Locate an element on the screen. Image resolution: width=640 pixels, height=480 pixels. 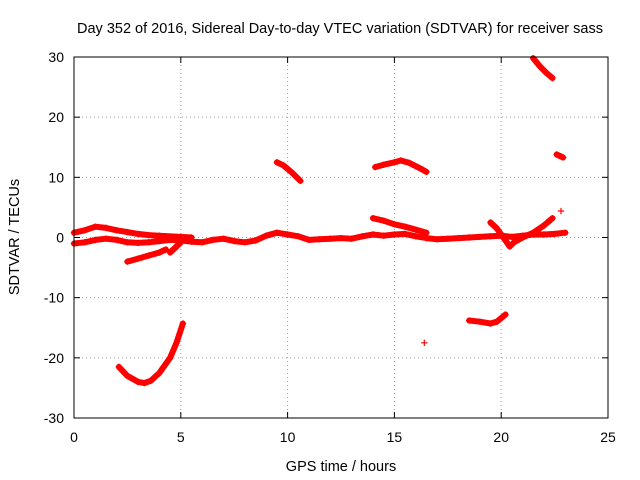
y-tick-label: -10 is located at coordinates (54, 298).